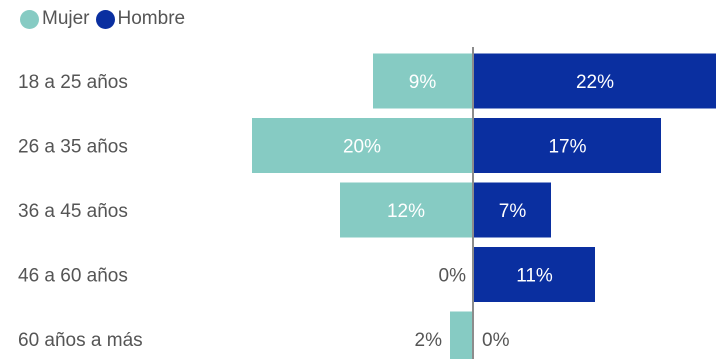  Describe the element at coordinates (73, 276) in the screenshot. I see `category-label: 46 a 60 años` at that location.